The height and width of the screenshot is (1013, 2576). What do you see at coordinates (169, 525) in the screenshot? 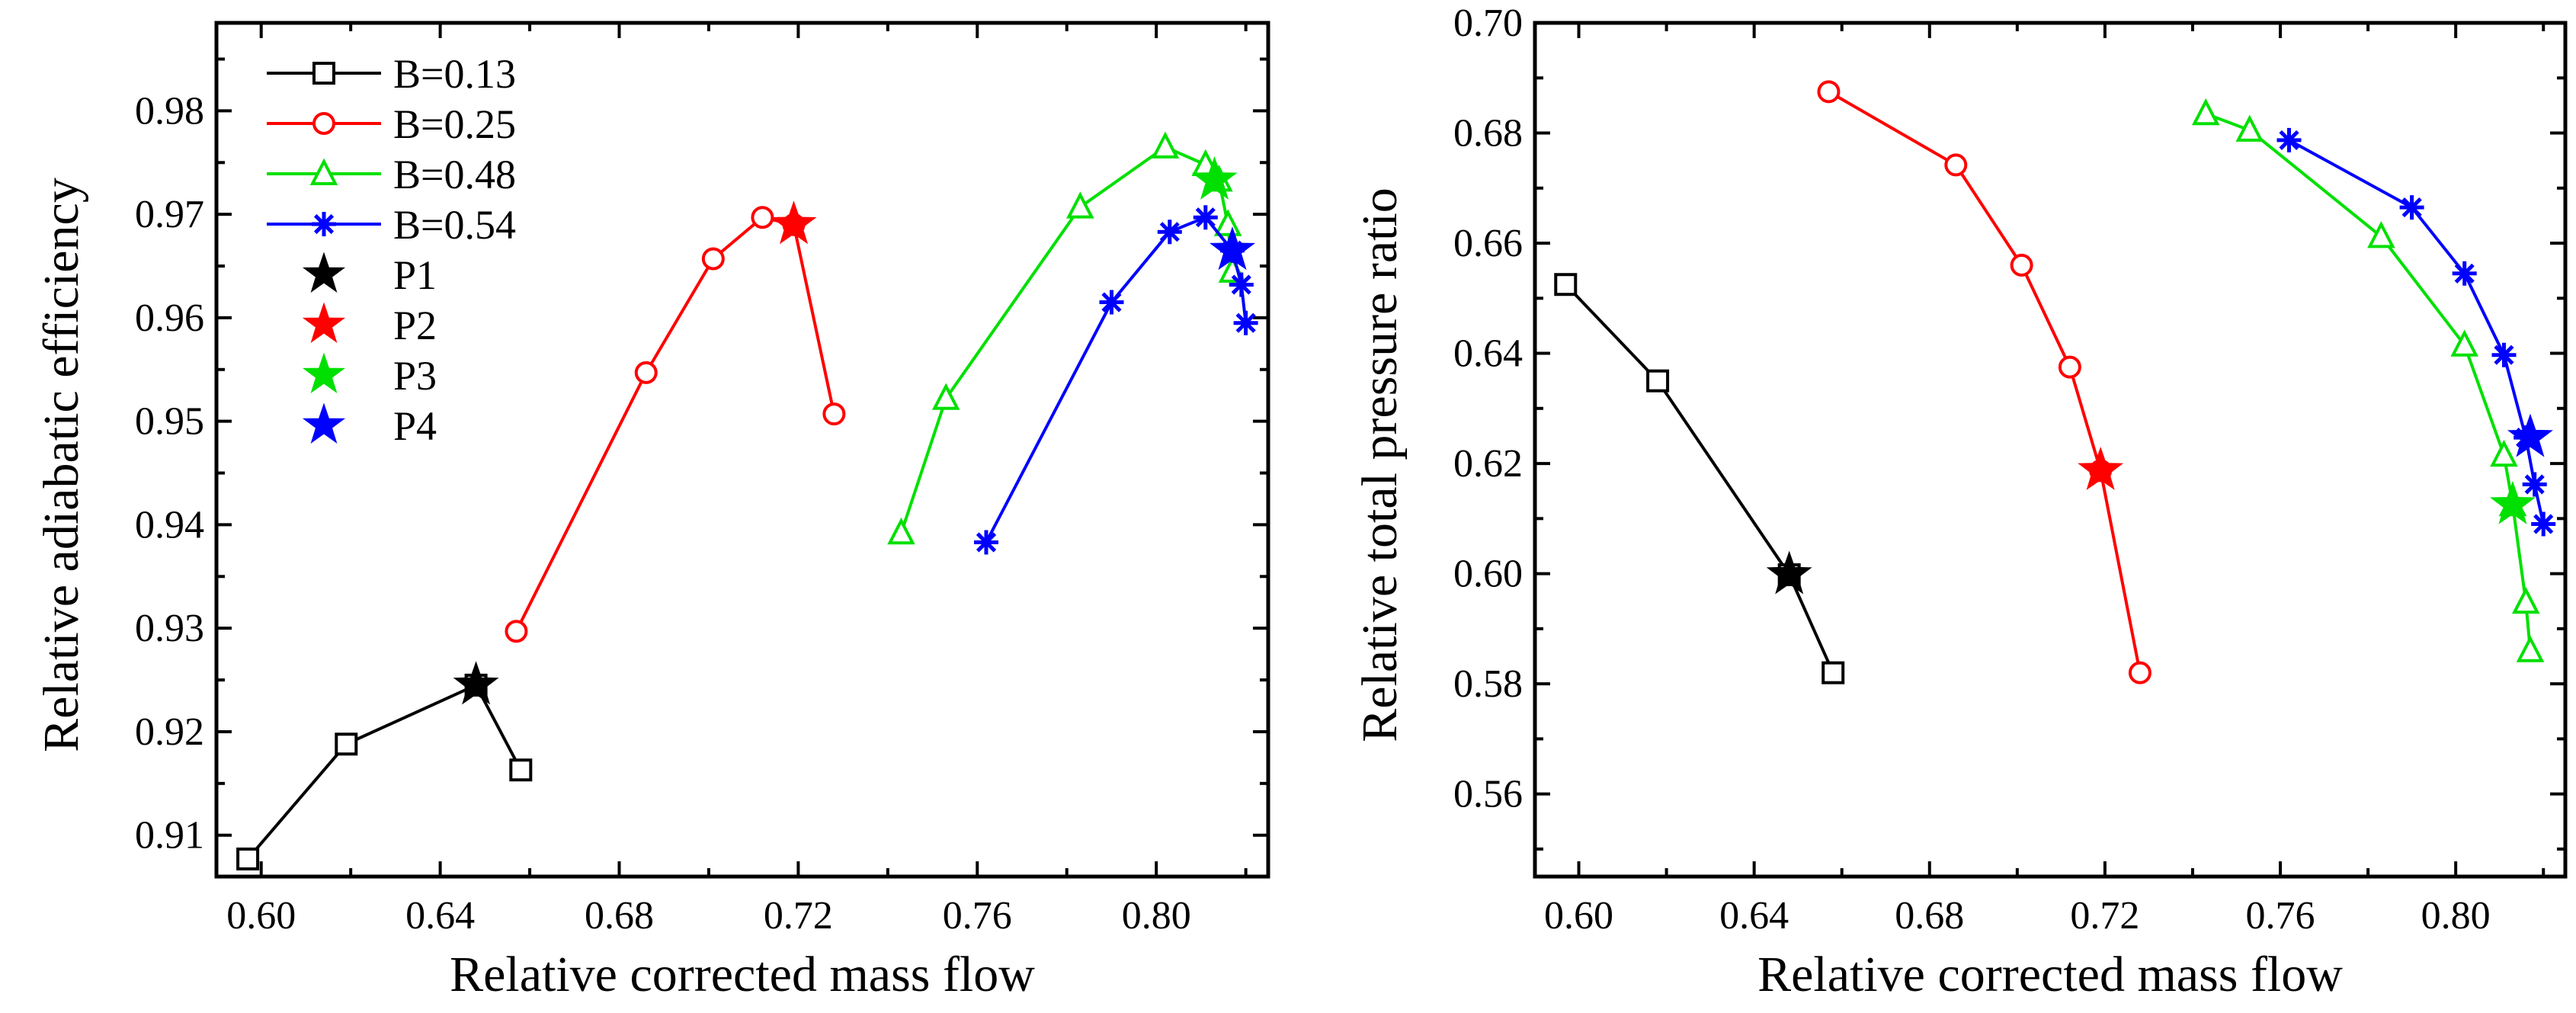
I see `y-tick-label: 0.94` at bounding box center [169, 525].